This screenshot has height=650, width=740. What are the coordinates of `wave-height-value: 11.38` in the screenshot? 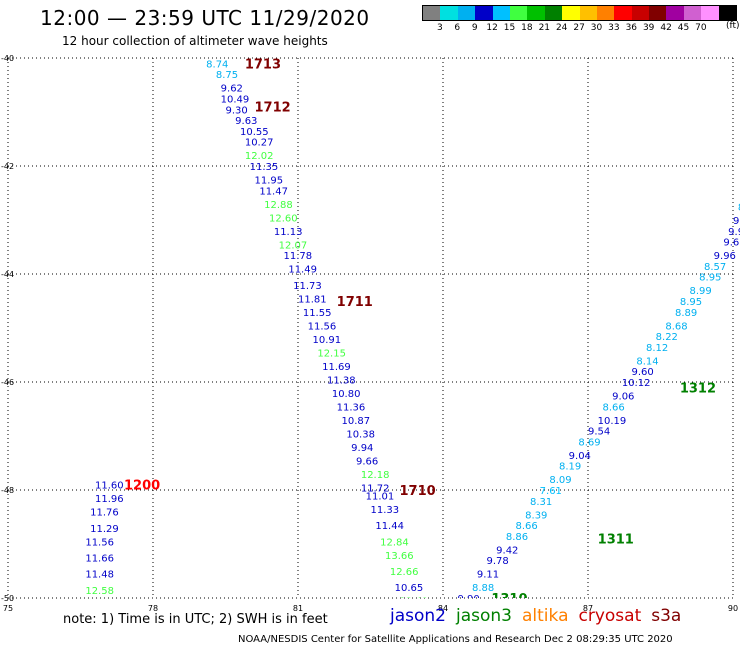 It's located at (341, 380).